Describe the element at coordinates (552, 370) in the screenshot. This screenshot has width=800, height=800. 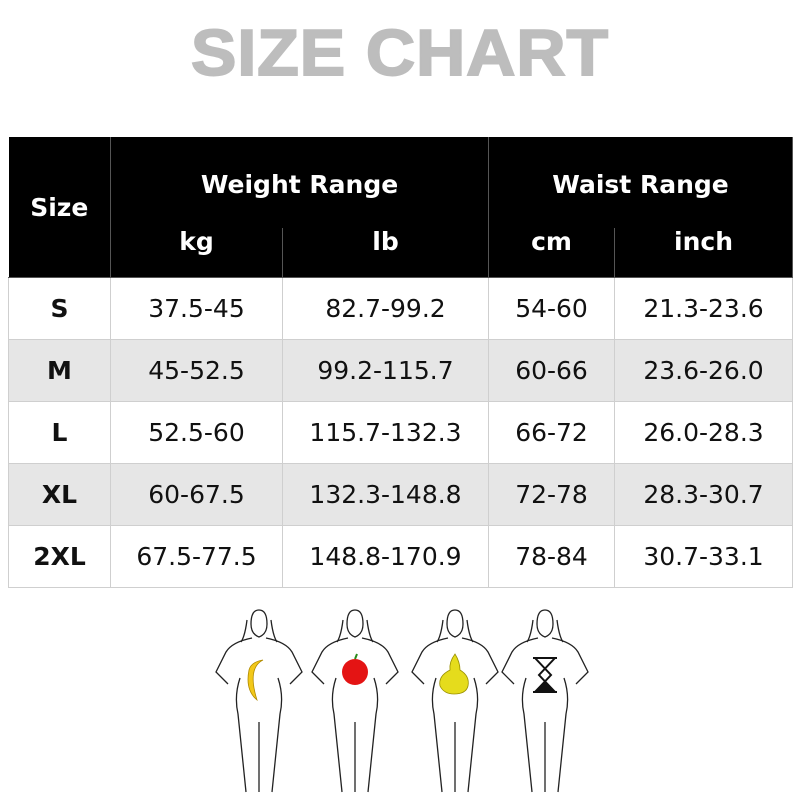
I see `cm-cell: 60-66` at that location.